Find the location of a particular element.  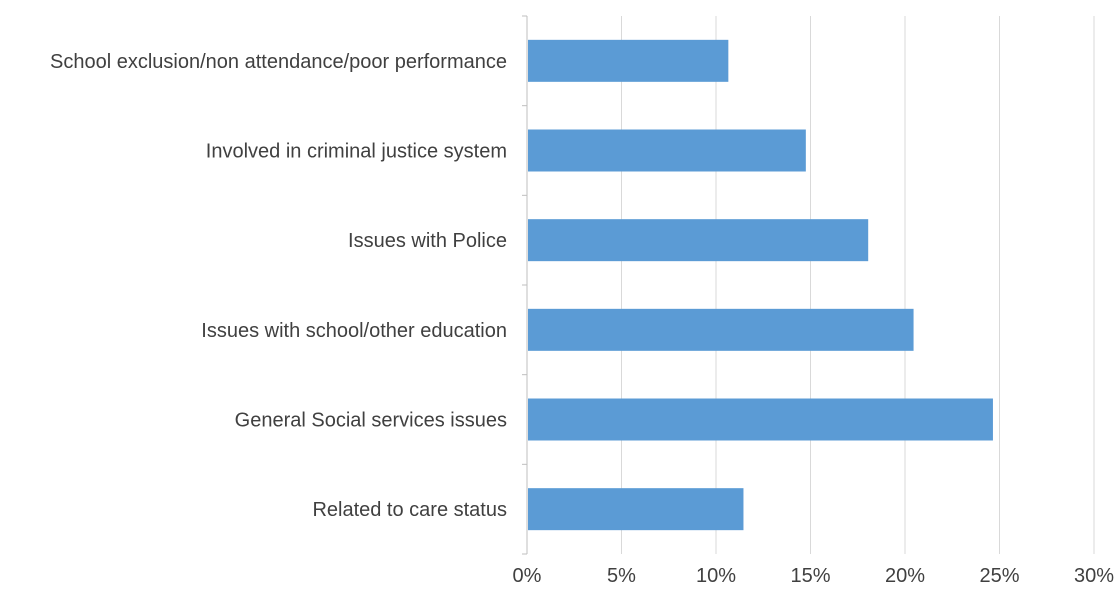

category-label: Issues with Police is located at coordinates (427, 241).